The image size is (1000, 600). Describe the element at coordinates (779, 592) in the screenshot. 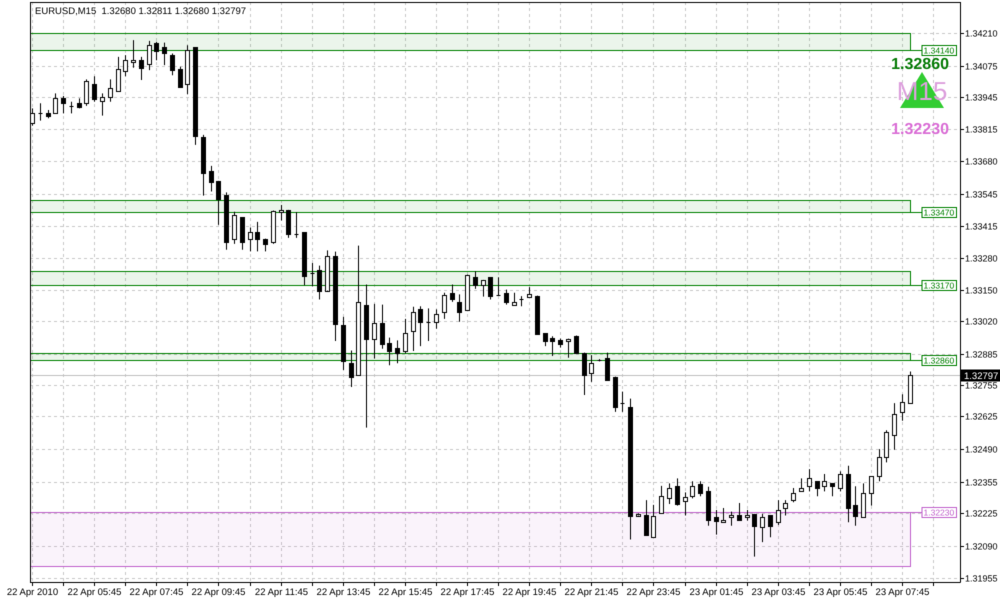

I see `x-tick-label: 23 Apr 03:45` at that location.